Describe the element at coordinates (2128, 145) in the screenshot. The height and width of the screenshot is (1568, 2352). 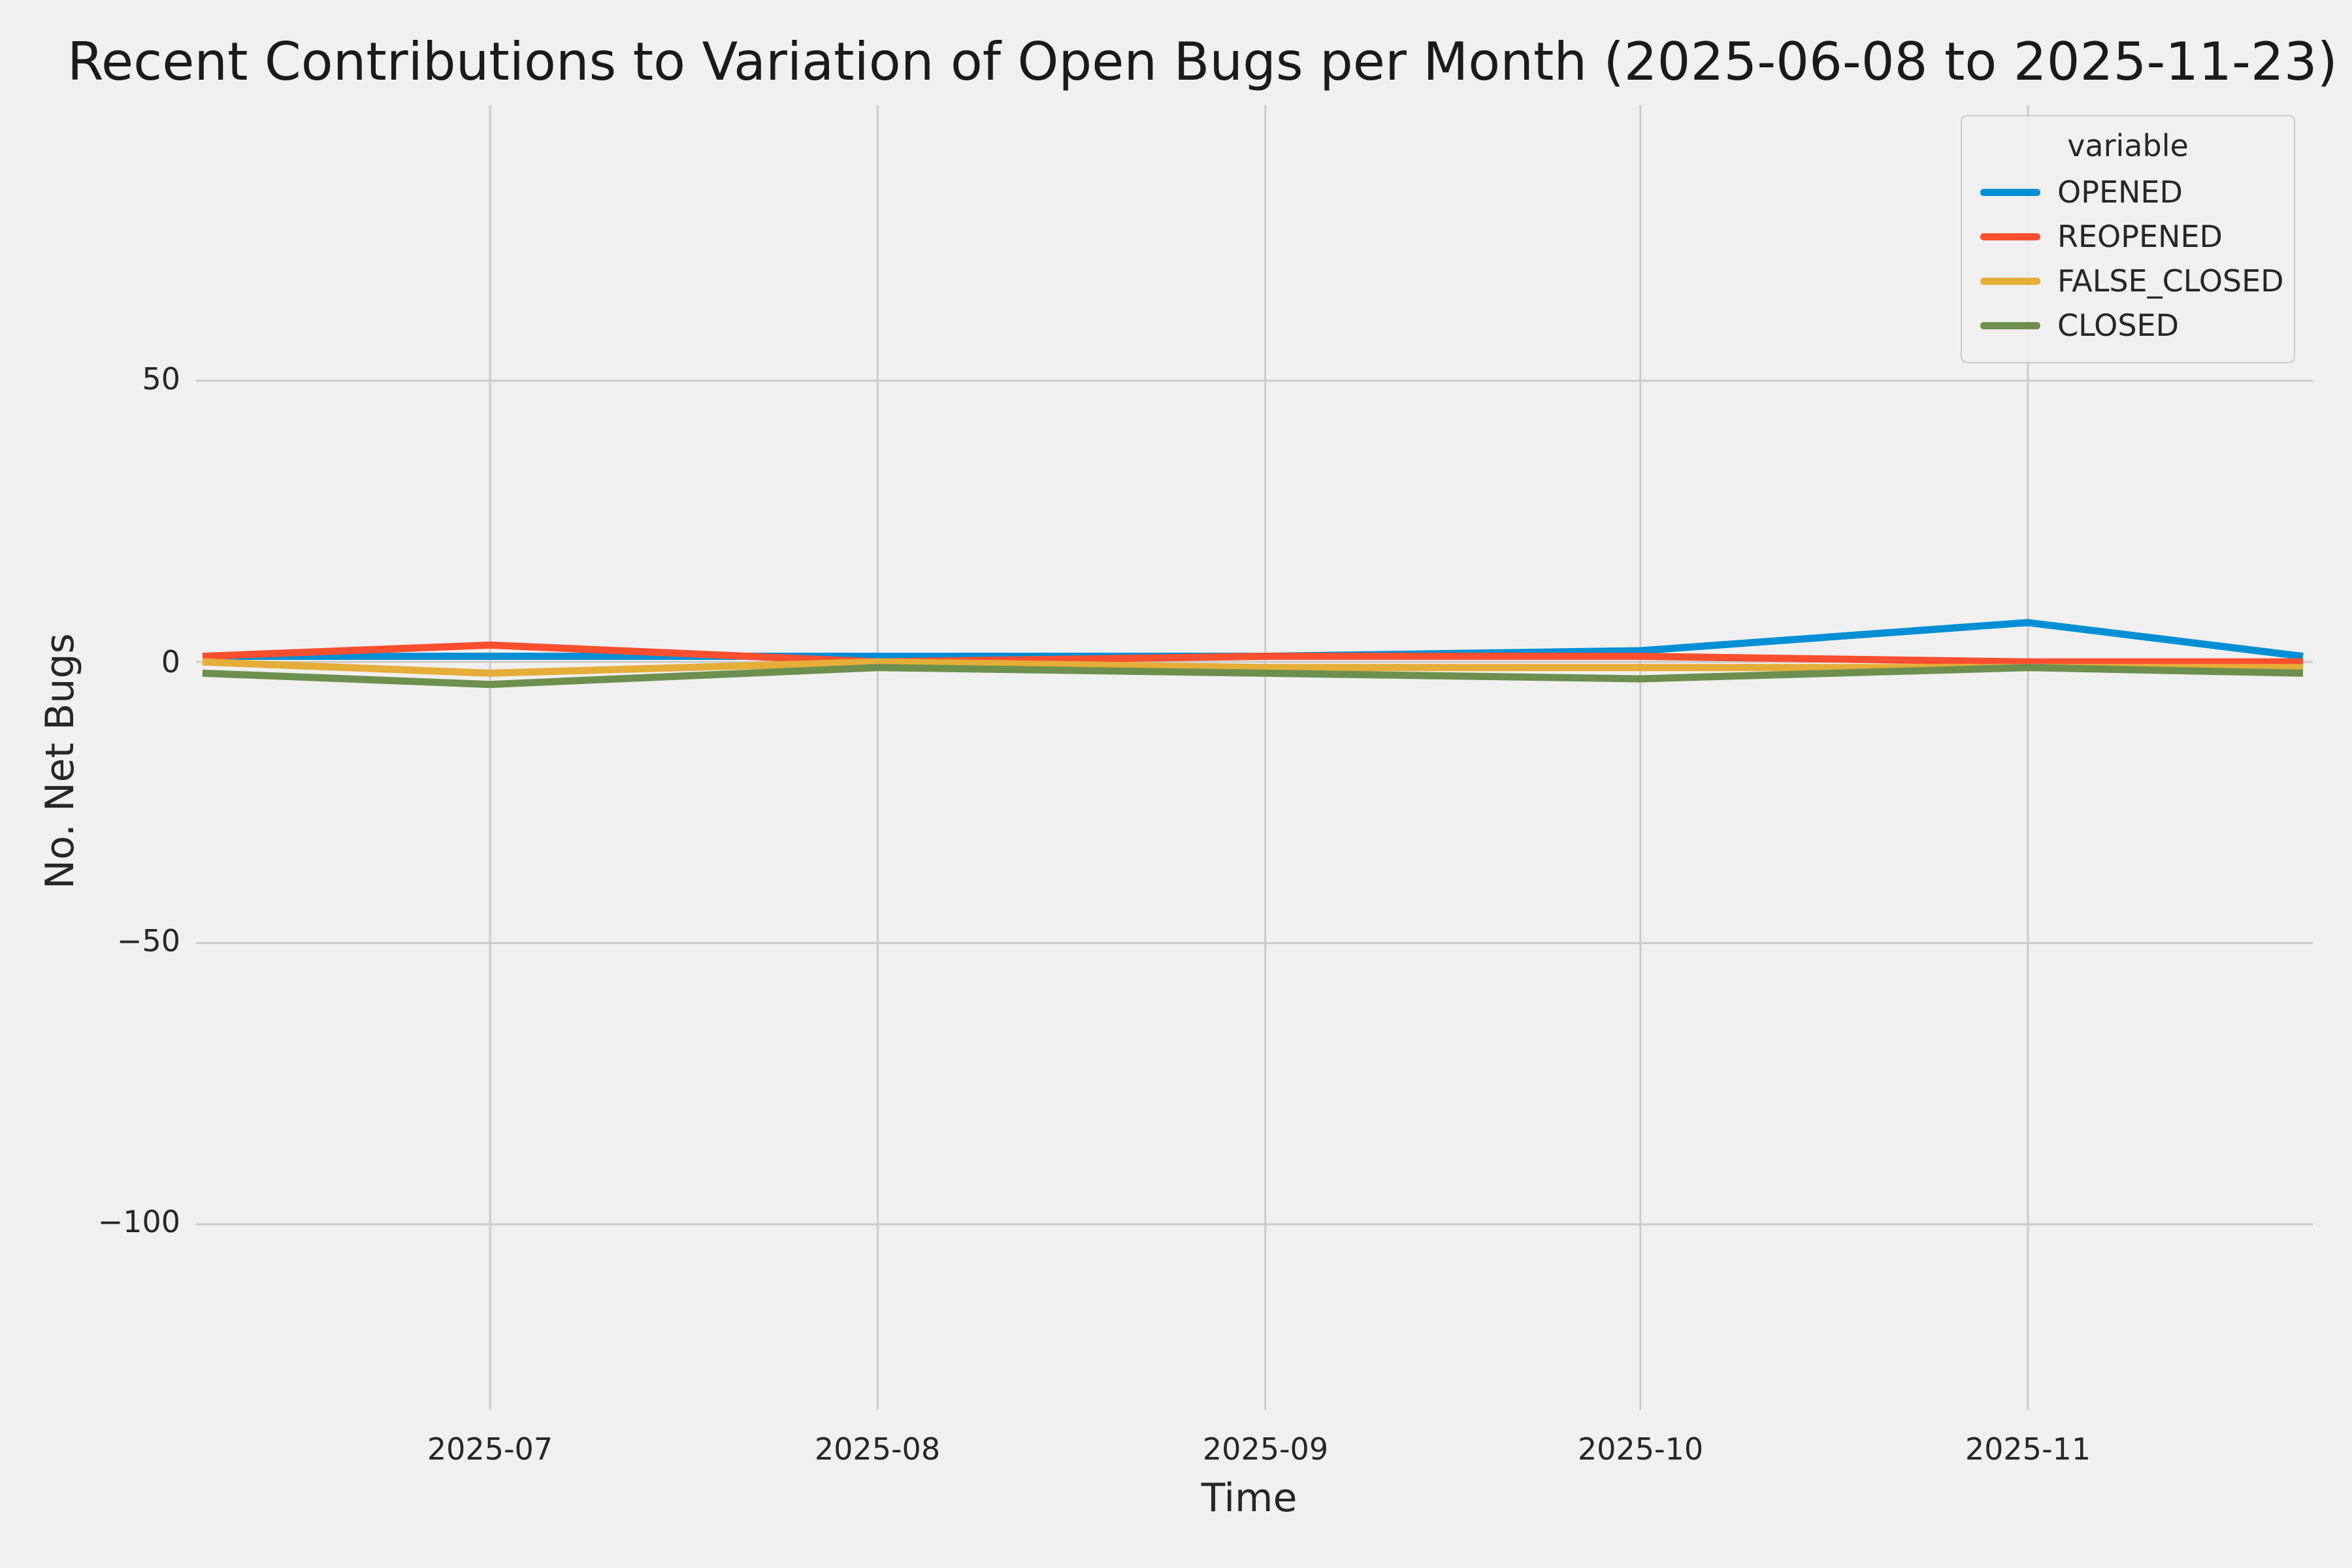
I see `legend-title: variable` at that location.